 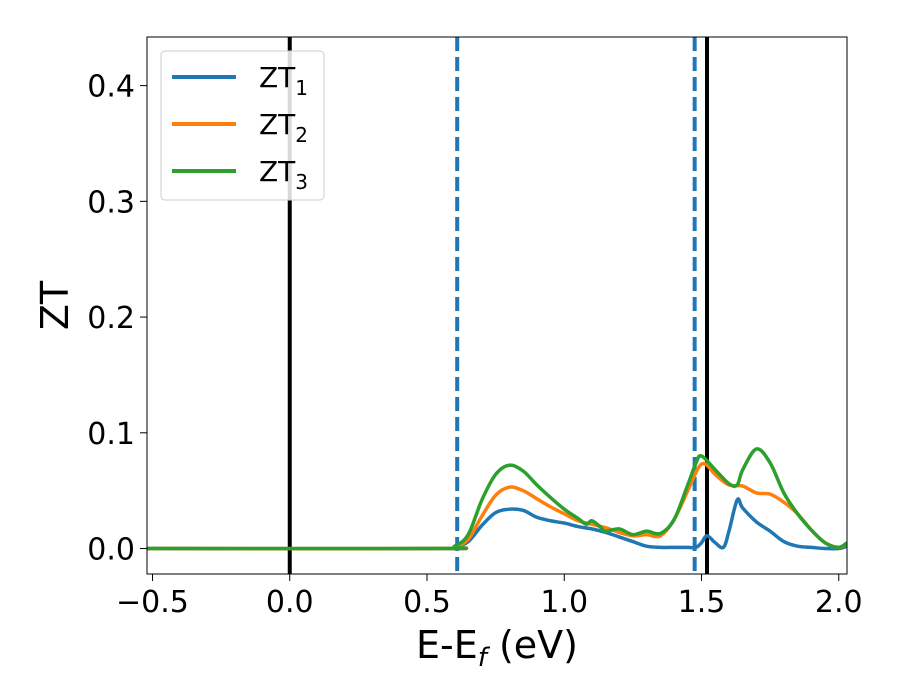 What do you see at coordinates (111, 202) in the screenshot?
I see `y-tick-label: 0.3` at bounding box center [111, 202].